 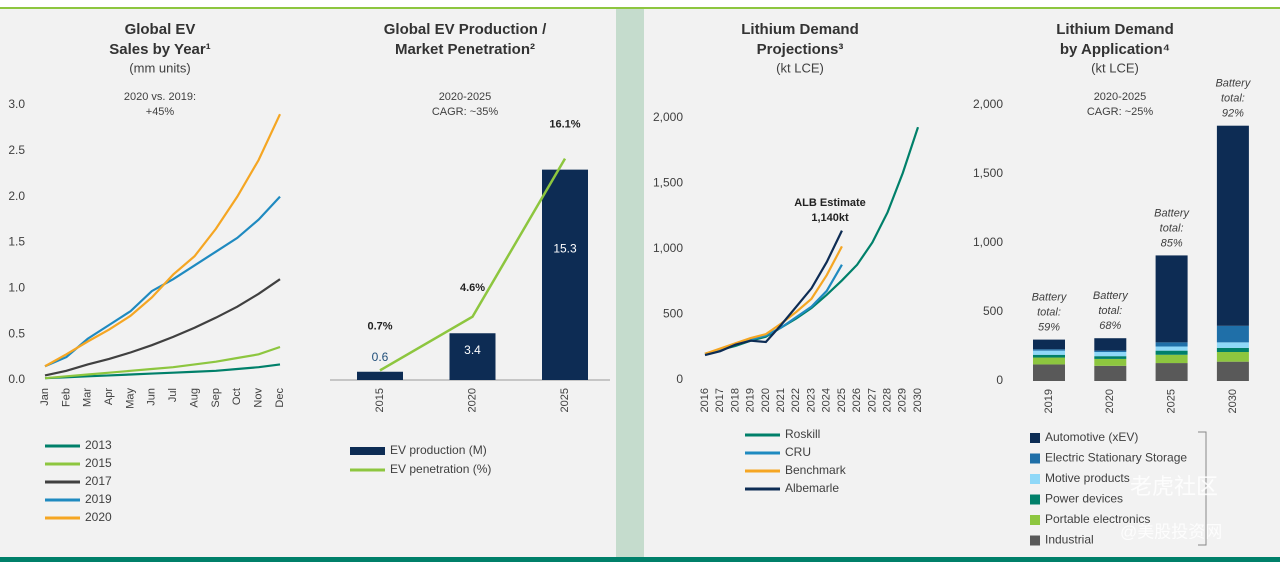 What do you see at coordinates (16, 196) in the screenshot?
I see `y-tick-label: 2.0` at bounding box center [16, 196].